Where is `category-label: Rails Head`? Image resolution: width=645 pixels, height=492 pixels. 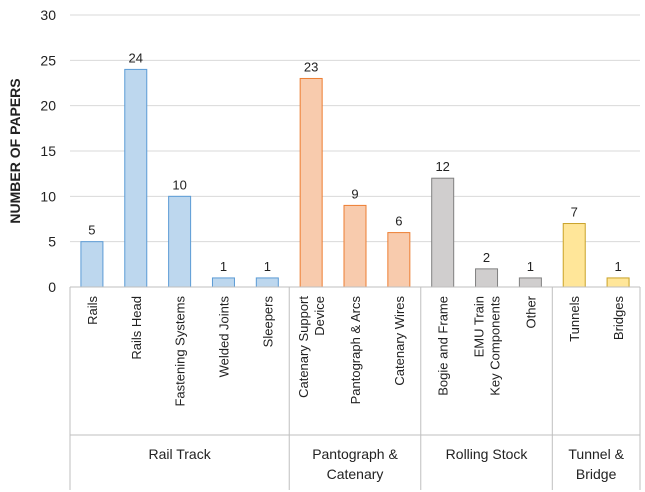 category-label: Rails Head is located at coordinates (136, 328).